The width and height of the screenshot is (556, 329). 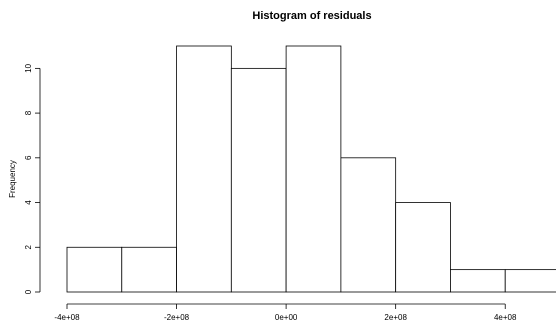 What do you see at coordinates (32, 178) in the screenshot?
I see `y-axis: 0 2 4 6 8 10` at bounding box center [32, 178].